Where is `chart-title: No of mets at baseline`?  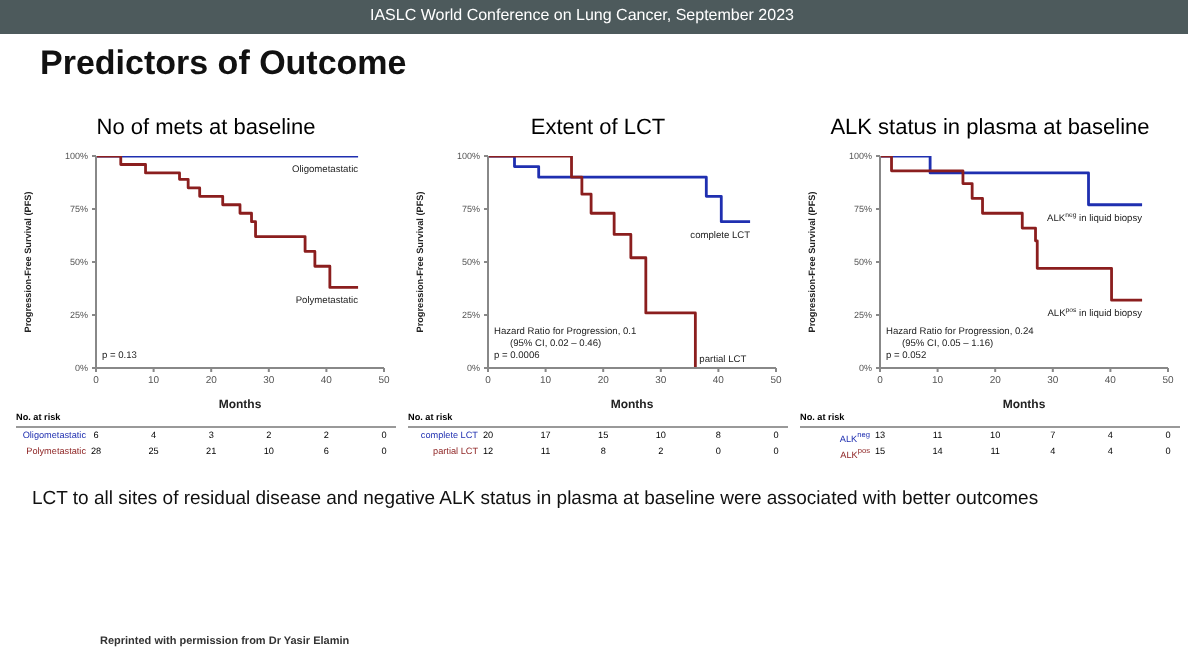
chart-title: No of mets at baseline is located at coordinates (206, 130).